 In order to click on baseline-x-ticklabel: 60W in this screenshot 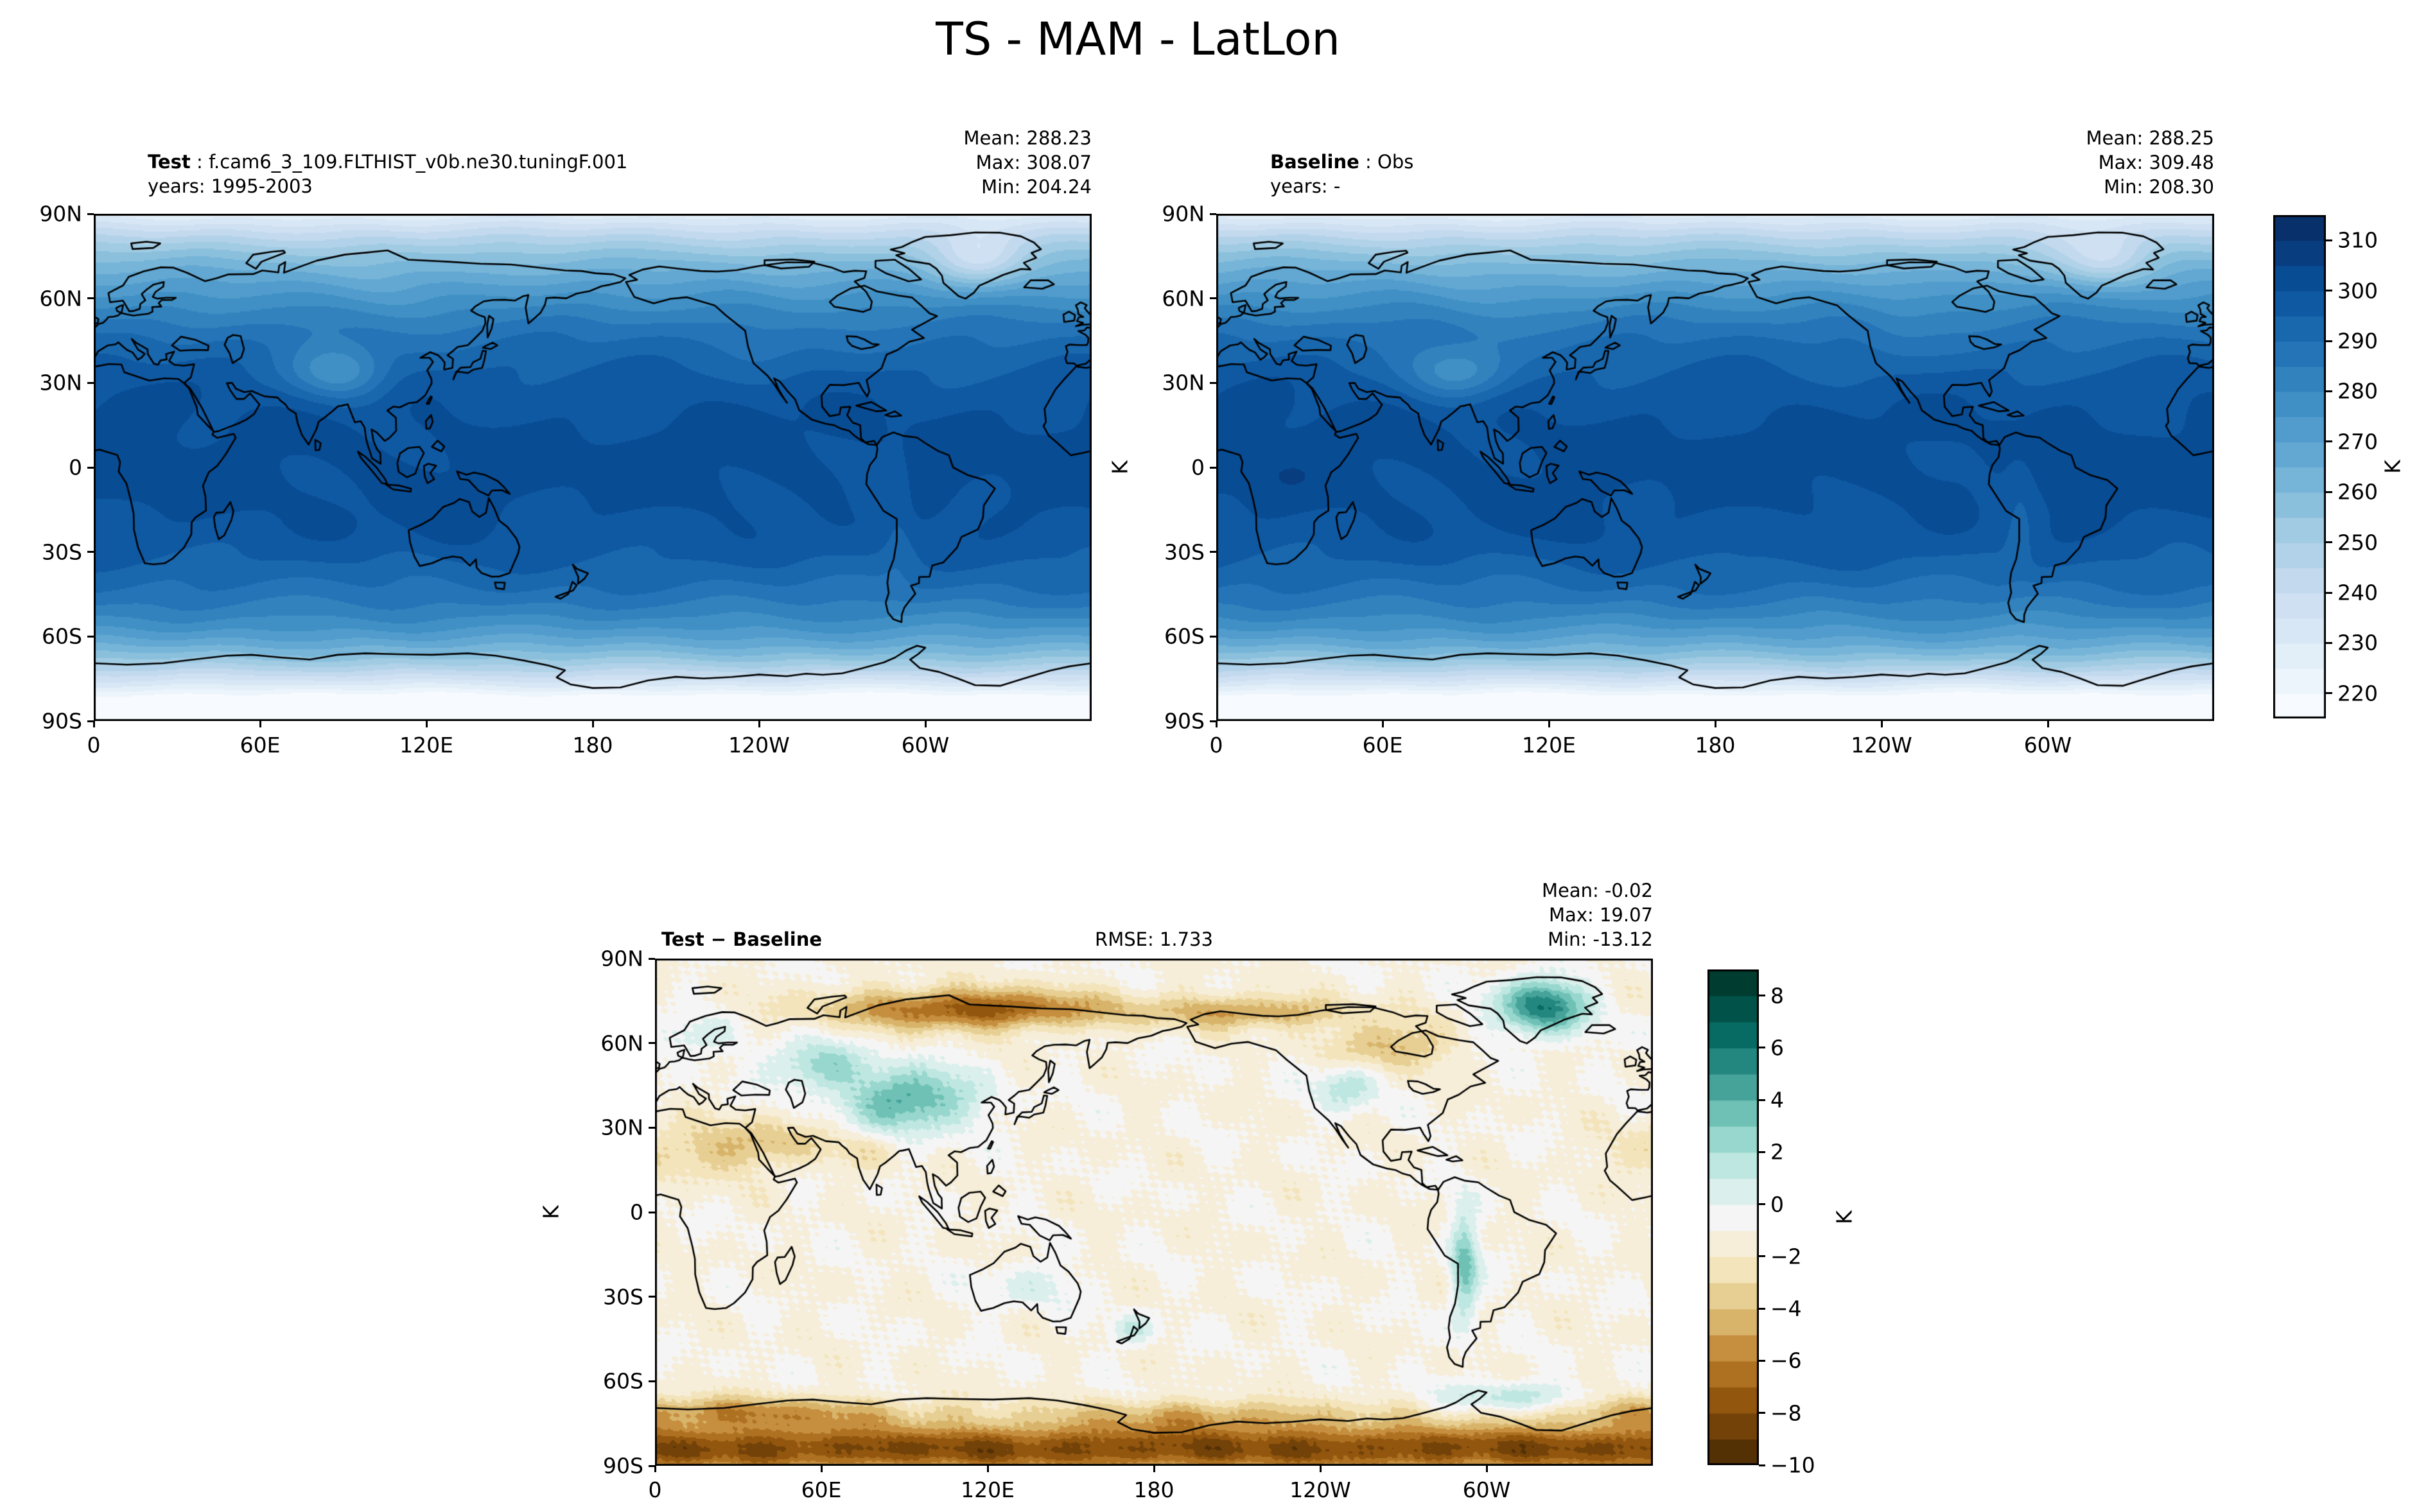, I will do `click(2047, 745)`.